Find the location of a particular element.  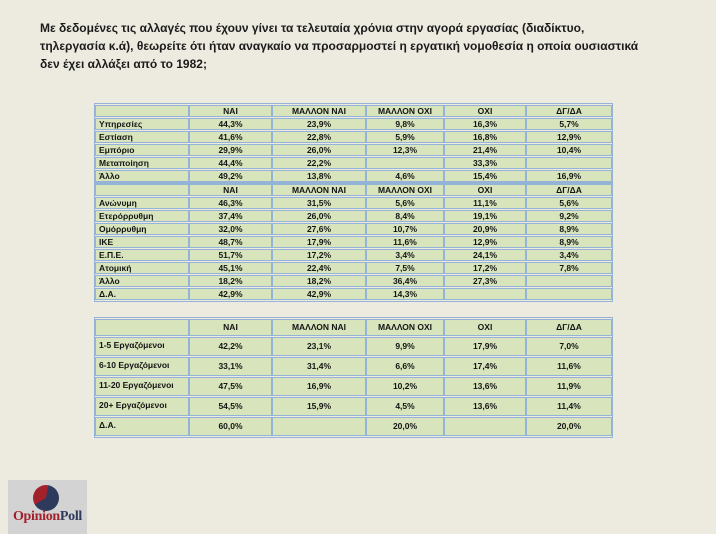

table-cell: 4,6% is located at coordinates (405, 176).